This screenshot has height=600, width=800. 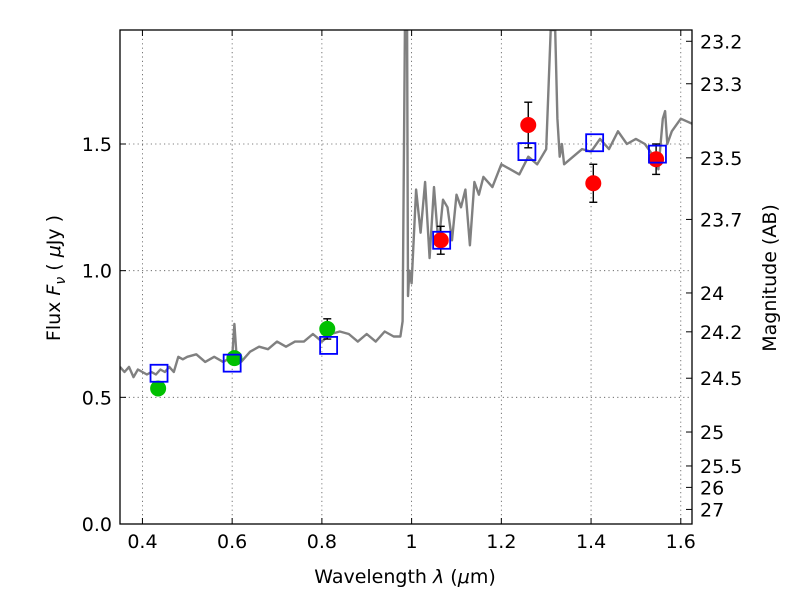 What do you see at coordinates (97, 525) in the screenshot?
I see `y-tick-label: 0.0` at bounding box center [97, 525].